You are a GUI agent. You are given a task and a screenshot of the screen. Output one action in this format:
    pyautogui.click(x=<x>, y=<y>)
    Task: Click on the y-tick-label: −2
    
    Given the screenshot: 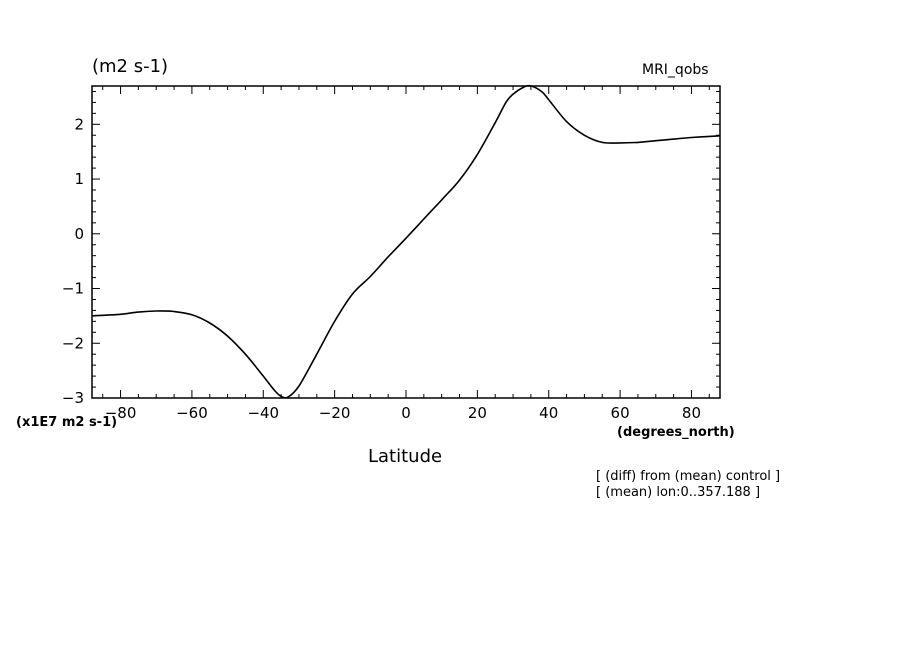 What is the action you would take?
    pyautogui.click(x=73, y=343)
    